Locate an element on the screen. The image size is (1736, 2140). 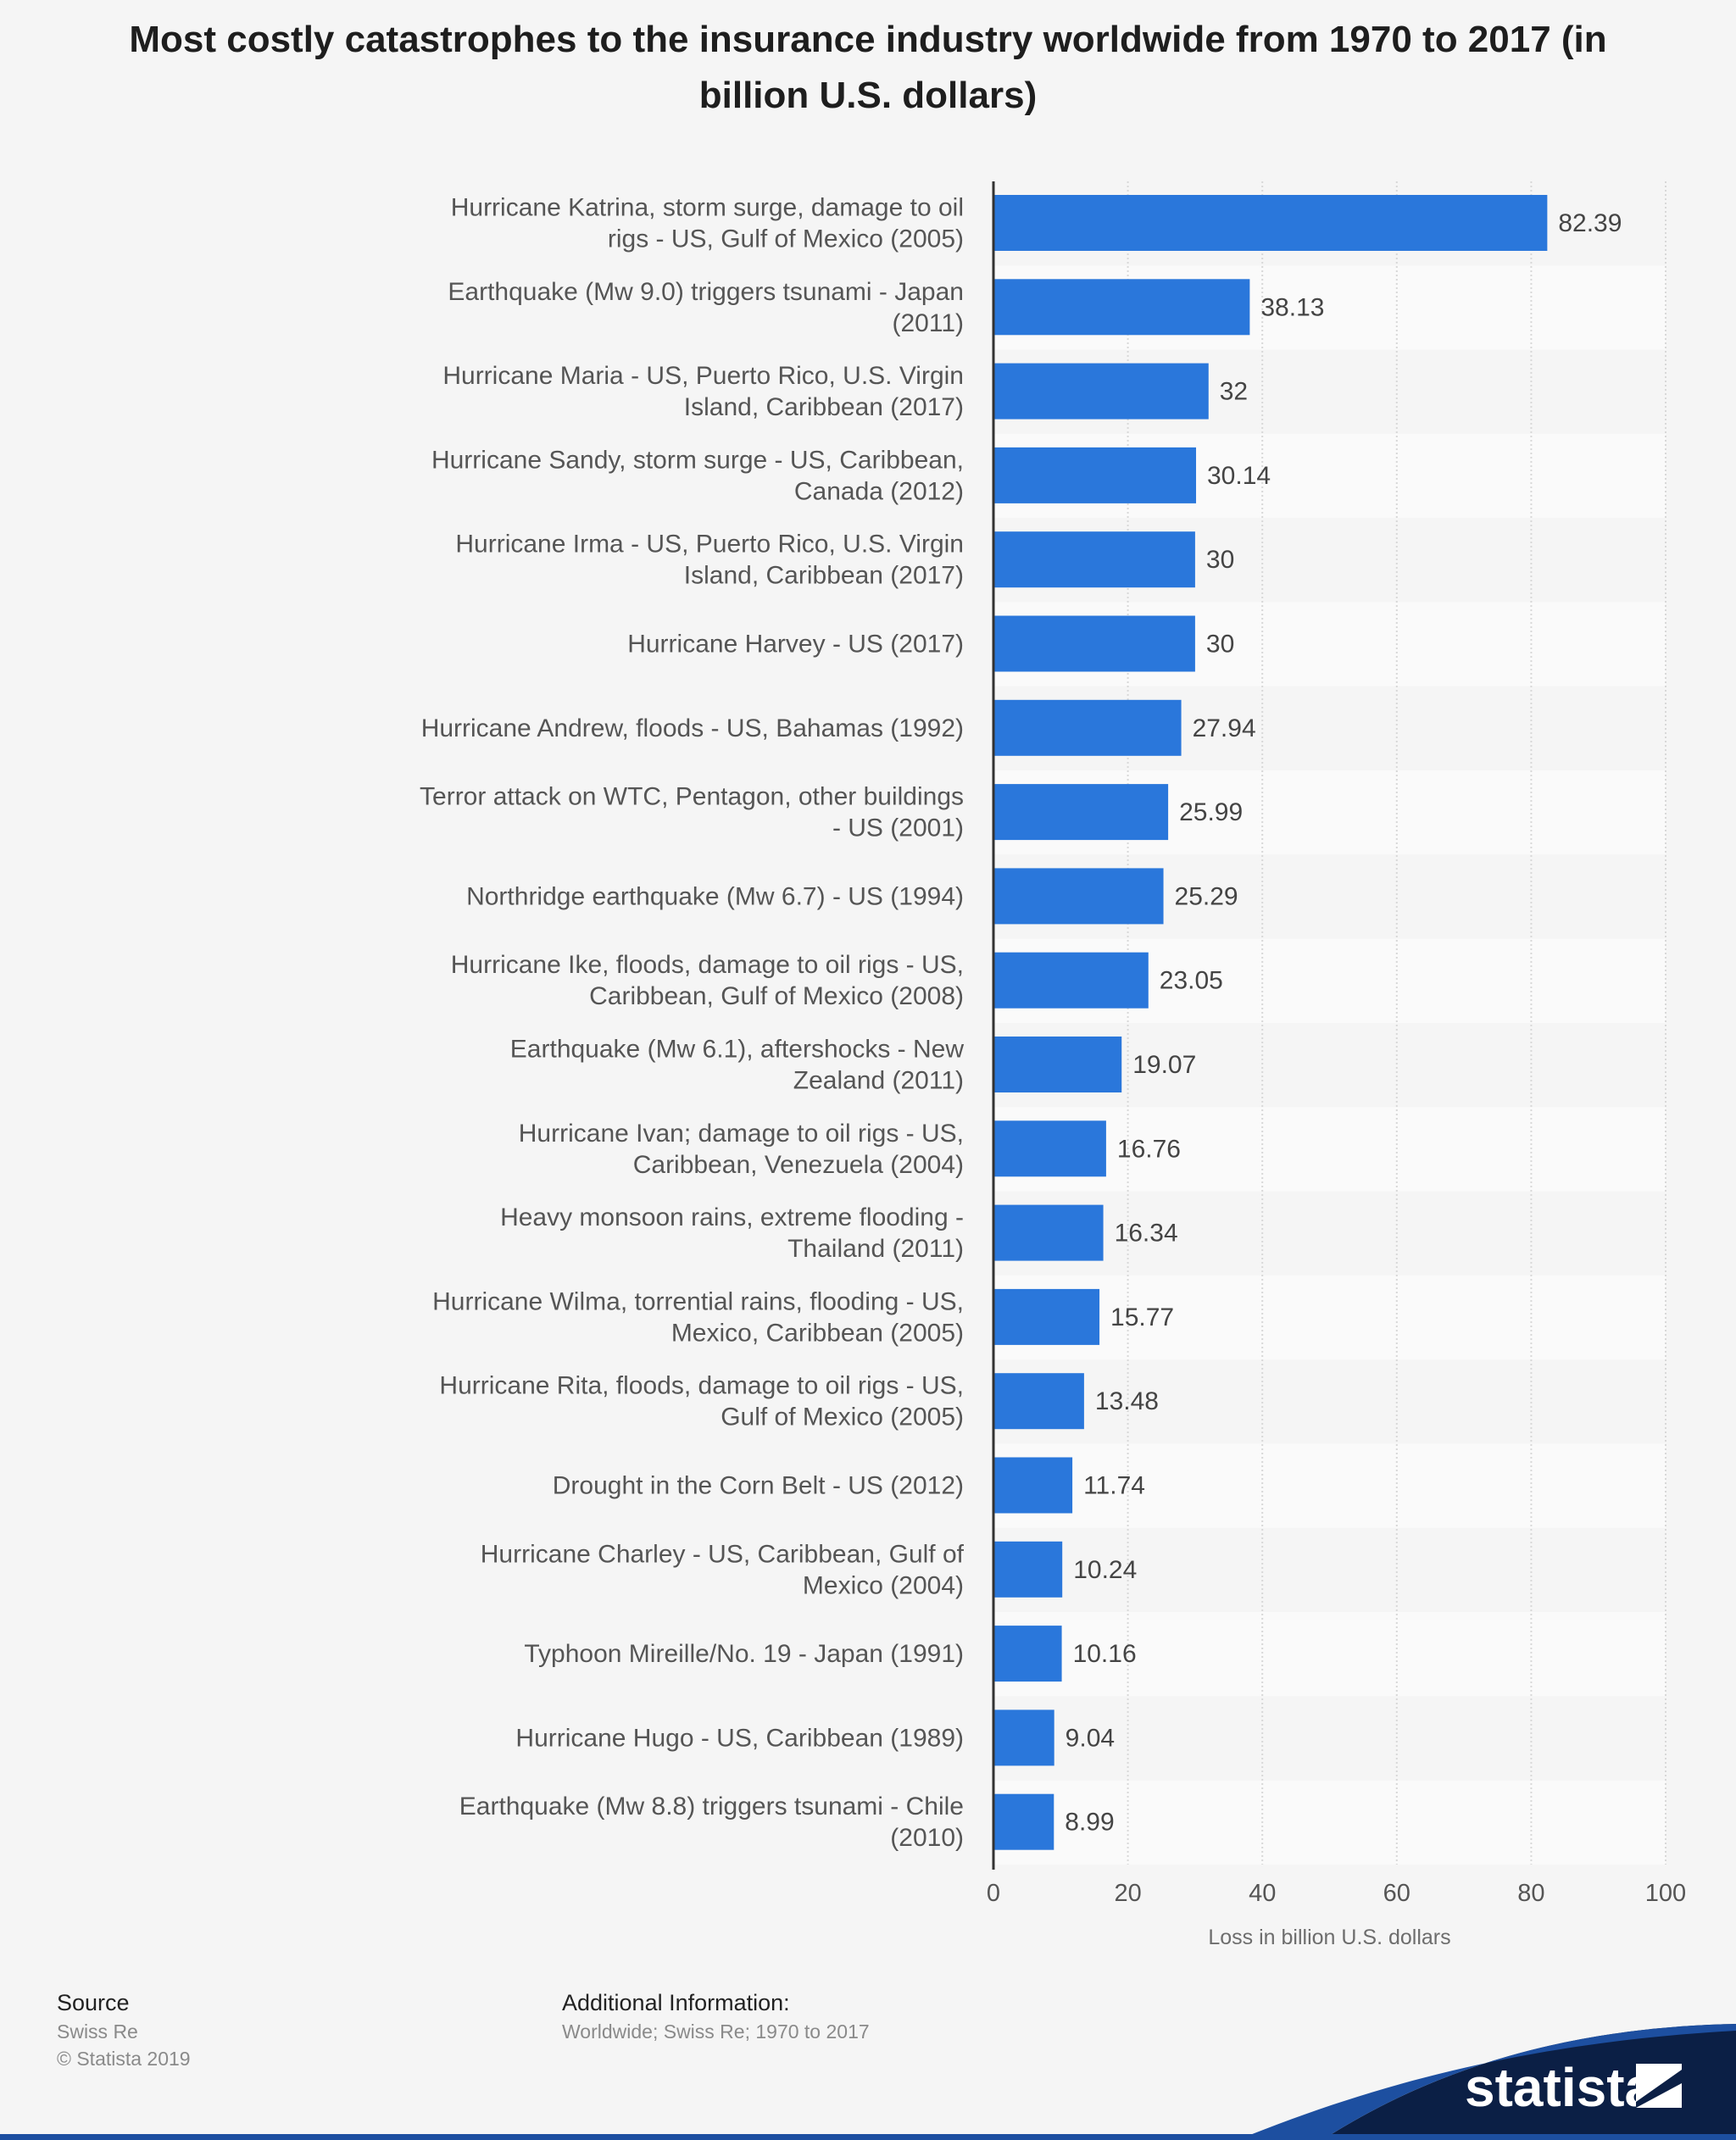
value-label: 16.34 is located at coordinates (1146, 1234).